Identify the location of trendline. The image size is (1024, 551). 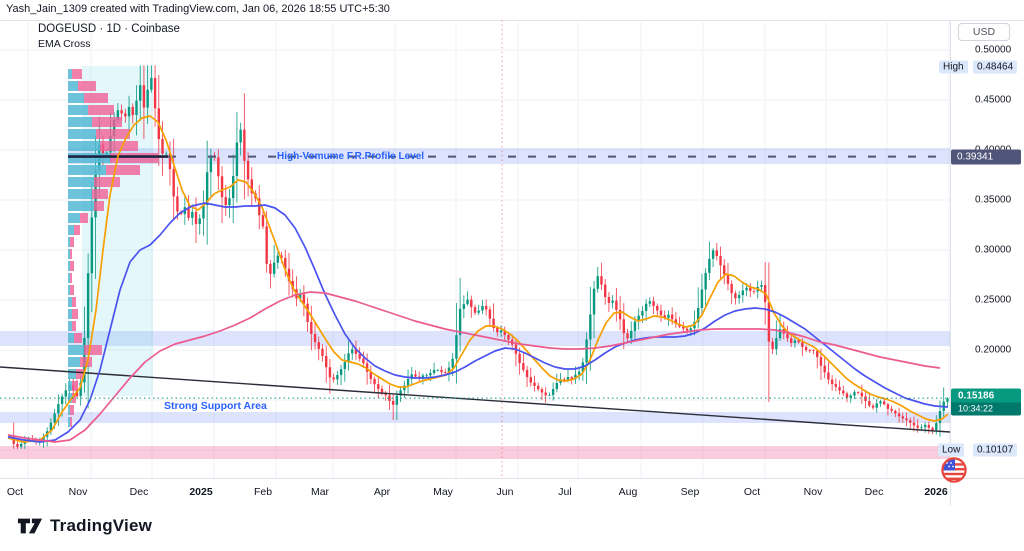
(475, 399).